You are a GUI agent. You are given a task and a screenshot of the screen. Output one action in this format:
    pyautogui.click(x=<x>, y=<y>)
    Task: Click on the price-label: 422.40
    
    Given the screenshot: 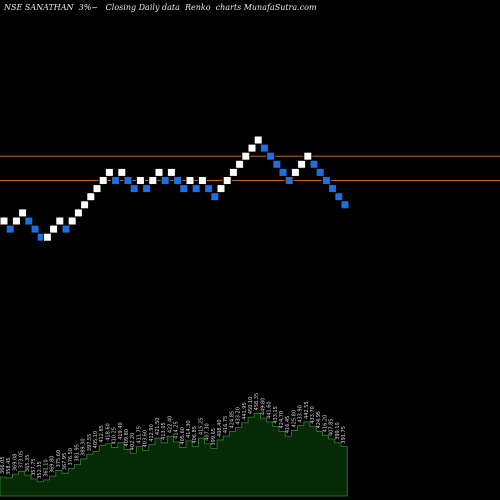 What is the action you would take?
    pyautogui.click(x=170, y=425)
    